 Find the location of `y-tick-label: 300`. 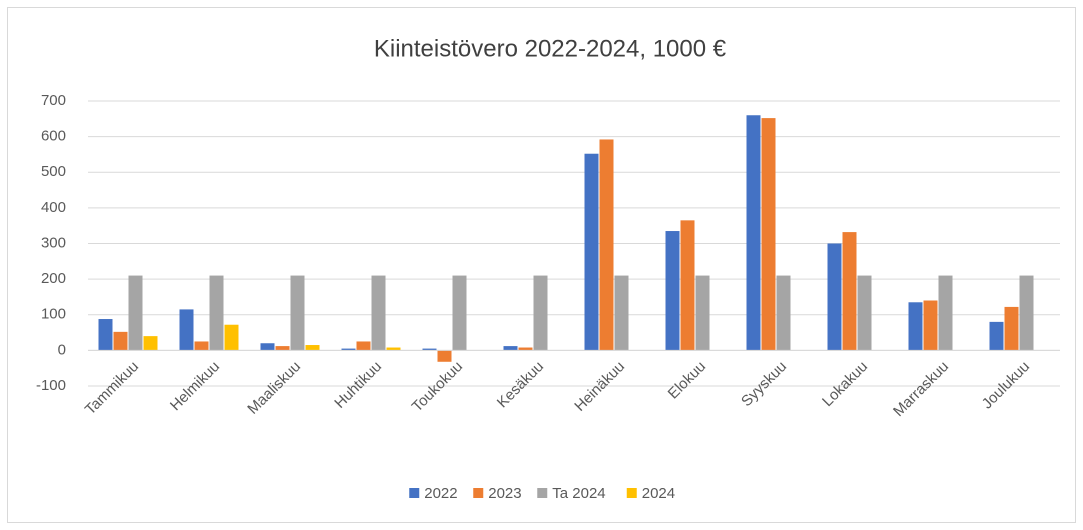

y-tick-label: 300 is located at coordinates (53, 242).